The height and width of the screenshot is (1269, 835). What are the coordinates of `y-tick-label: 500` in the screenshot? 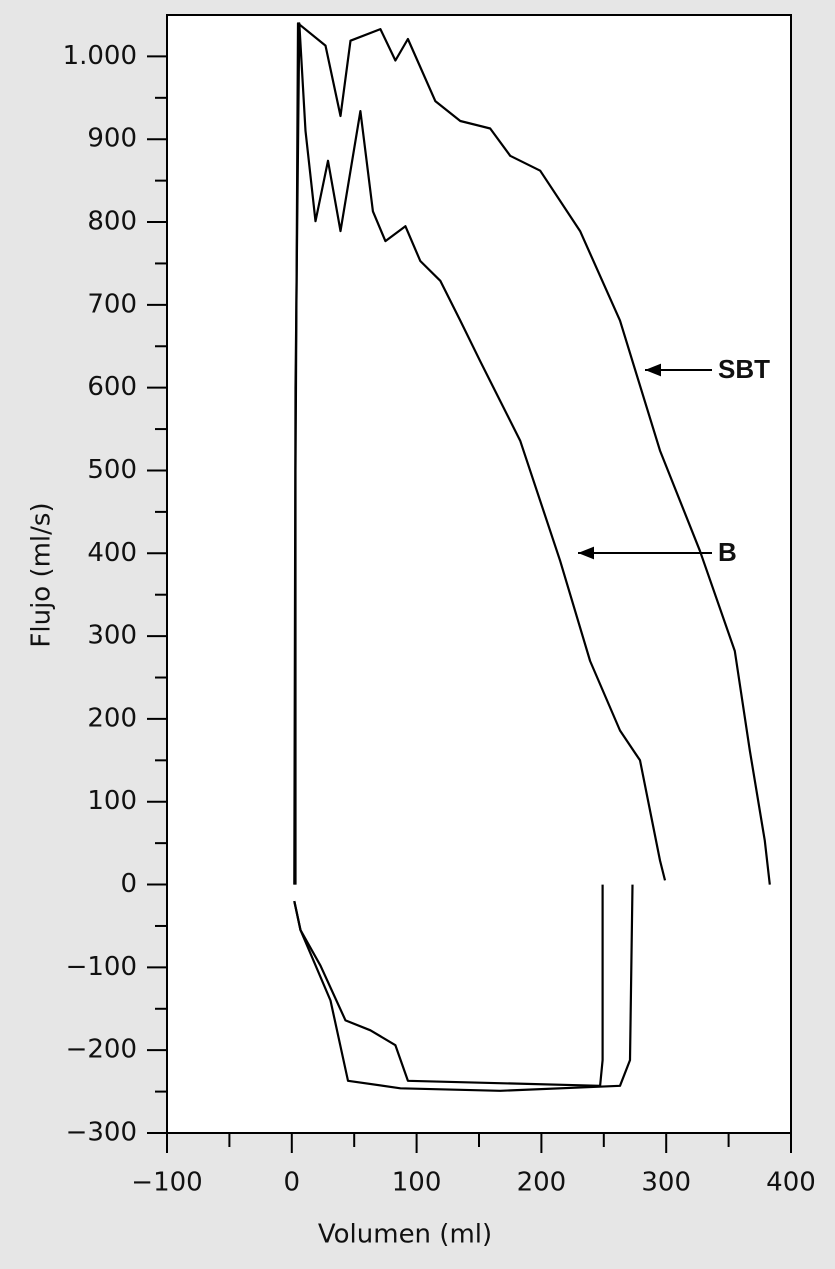 It's located at (112, 470).